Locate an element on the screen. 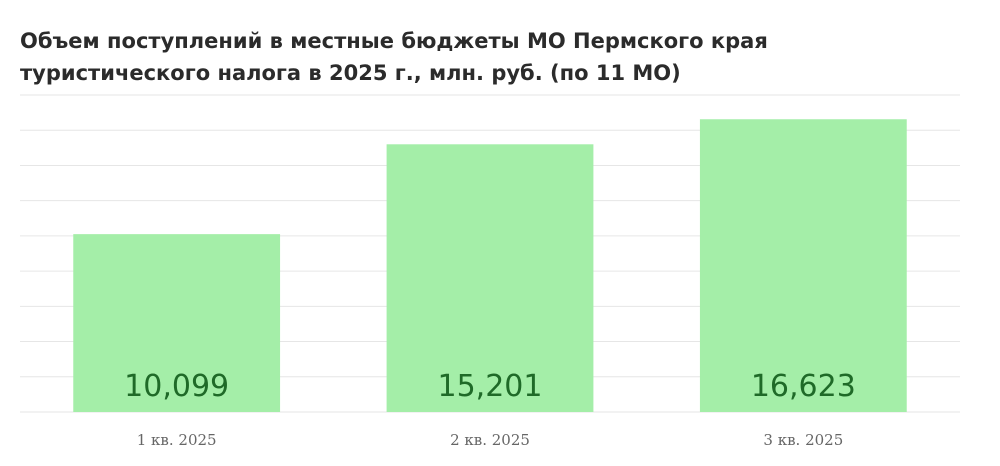  value-label: 16,623 is located at coordinates (803, 386).